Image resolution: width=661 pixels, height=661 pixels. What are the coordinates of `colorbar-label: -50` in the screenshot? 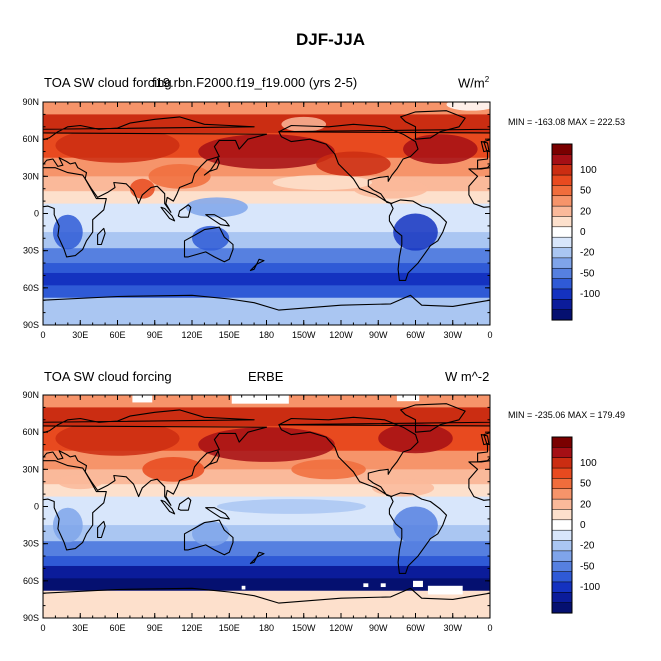 It's located at (587, 273).